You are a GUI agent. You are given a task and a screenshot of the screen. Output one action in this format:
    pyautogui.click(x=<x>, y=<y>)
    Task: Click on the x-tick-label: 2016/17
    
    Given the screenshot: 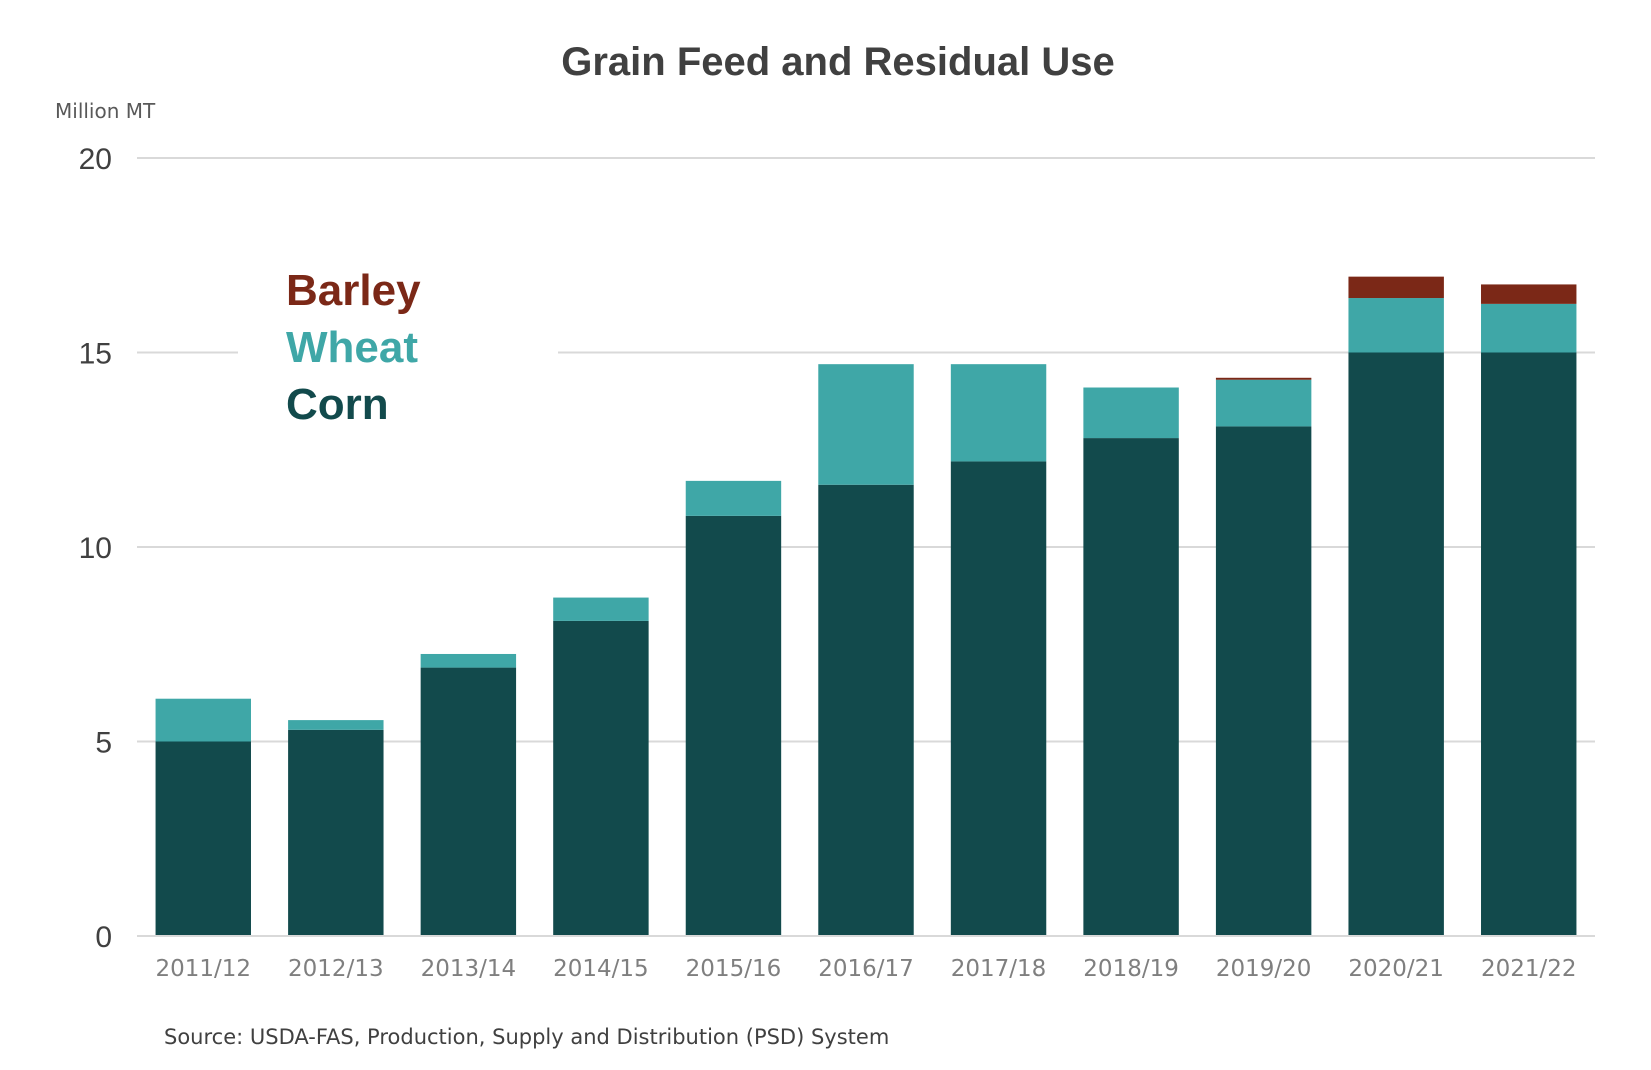 What is the action you would take?
    pyautogui.click(x=866, y=969)
    